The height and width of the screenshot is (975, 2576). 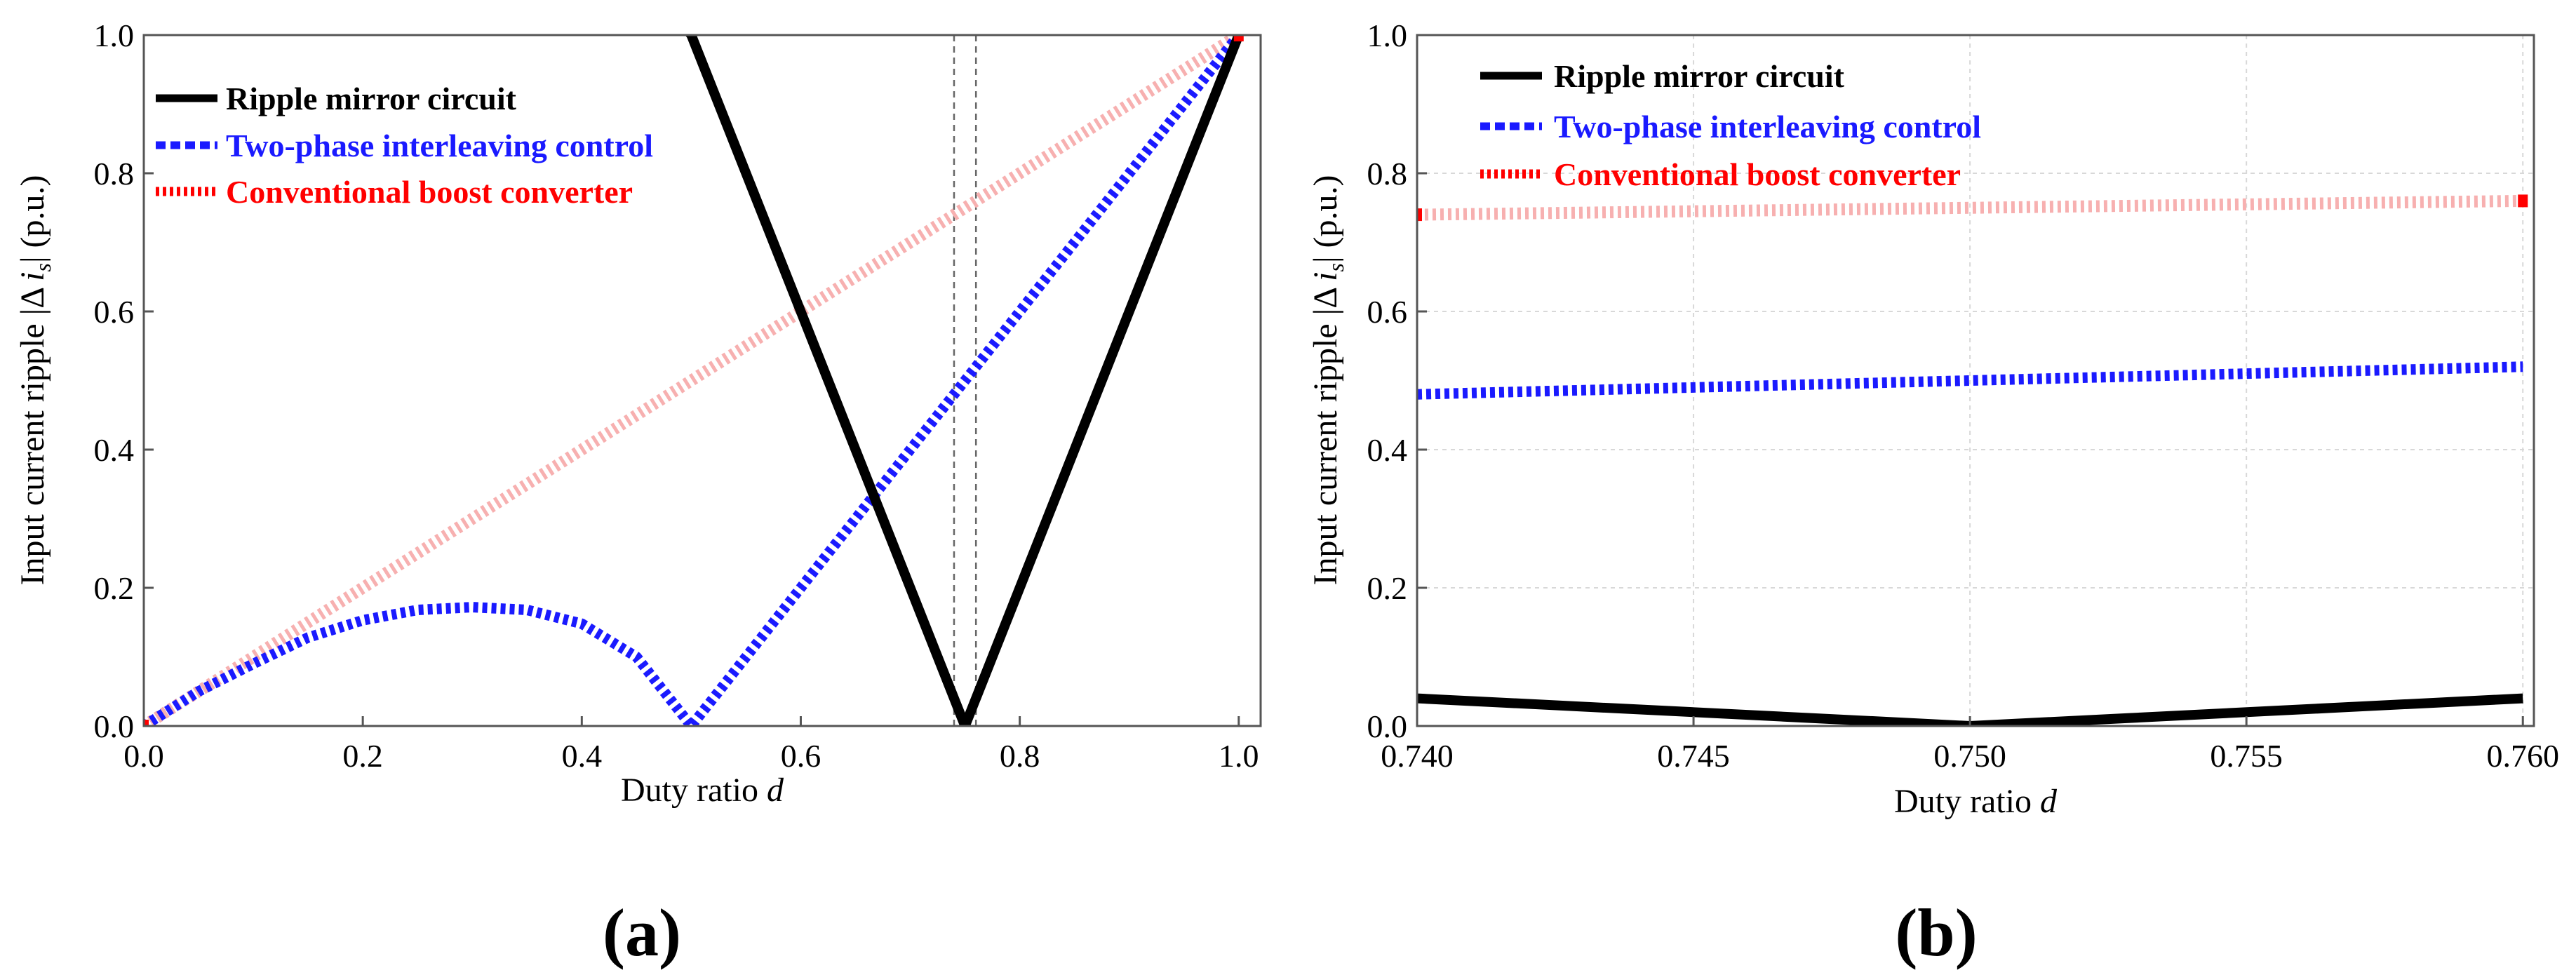 What do you see at coordinates (1693, 756) in the screenshot?
I see `x-tick-label-b-1: 0.745` at bounding box center [1693, 756].